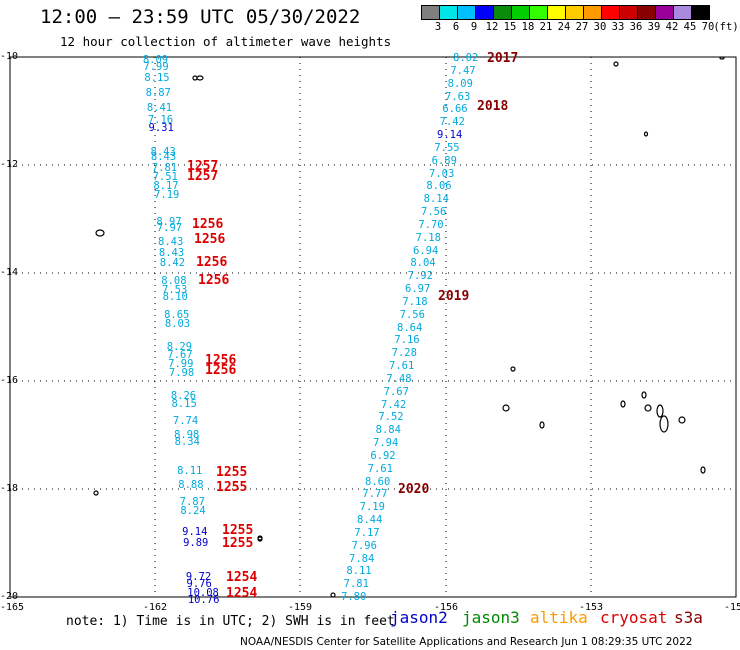 Image resolution: width=740 pixels, height=650 pixels. What do you see at coordinates (423, 263) in the screenshot?
I see `wave-height-label: 8.04` at bounding box center [423, 263].